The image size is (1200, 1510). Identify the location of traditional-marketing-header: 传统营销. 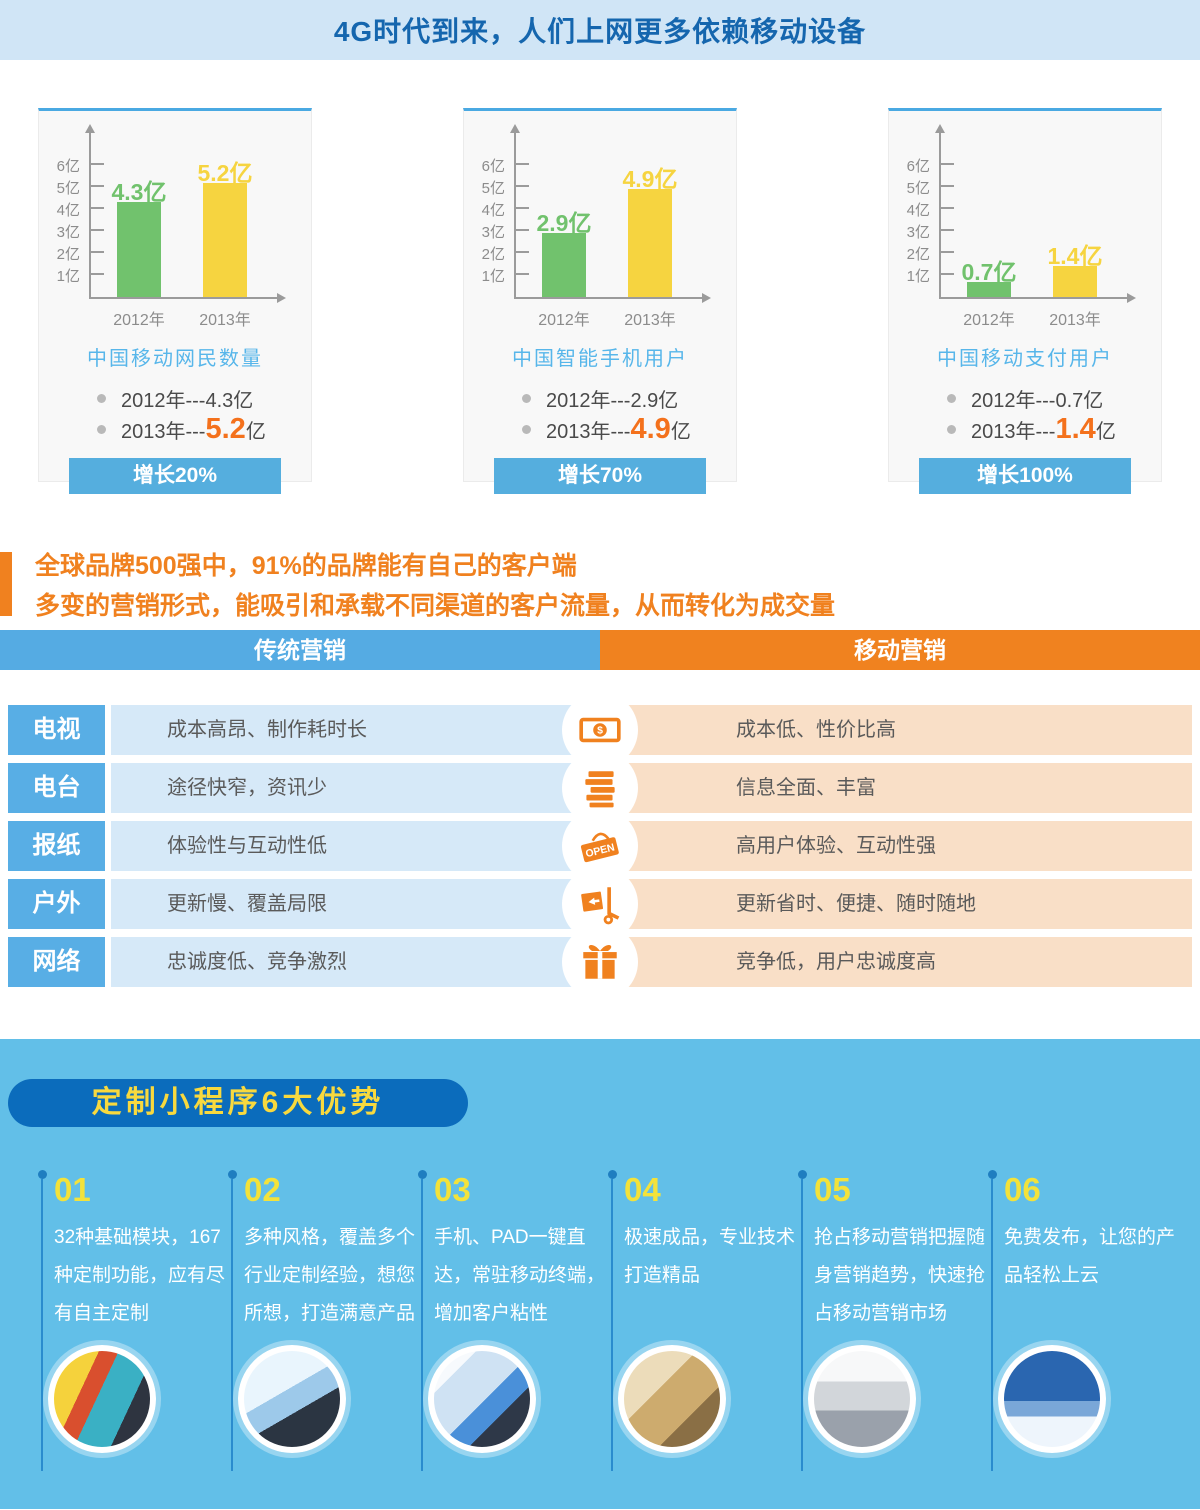
(300, 650).